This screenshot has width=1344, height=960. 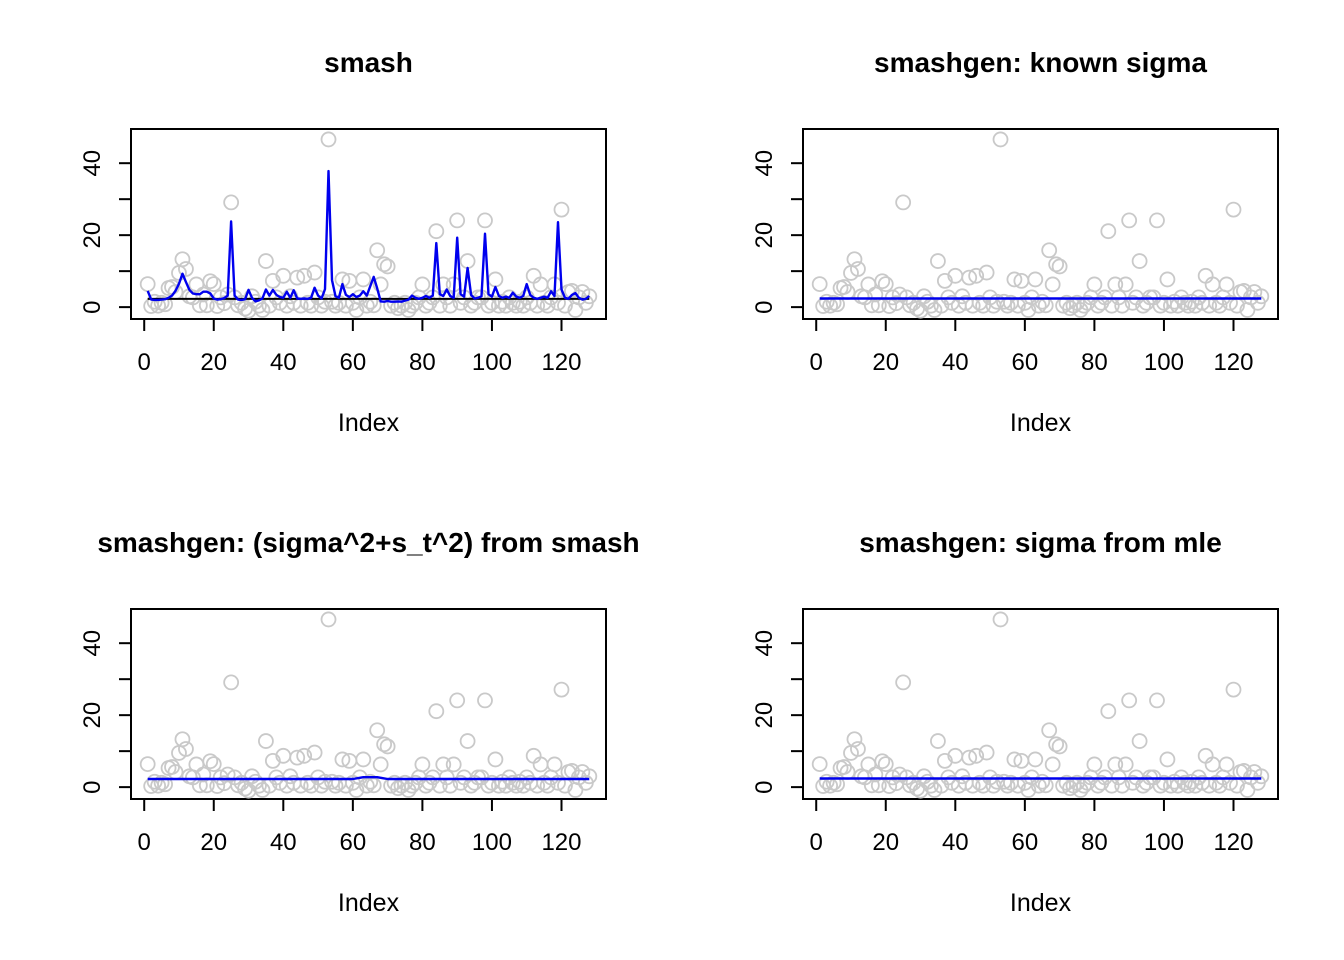 I want to click on fit-line, so click(x=368, y=778).